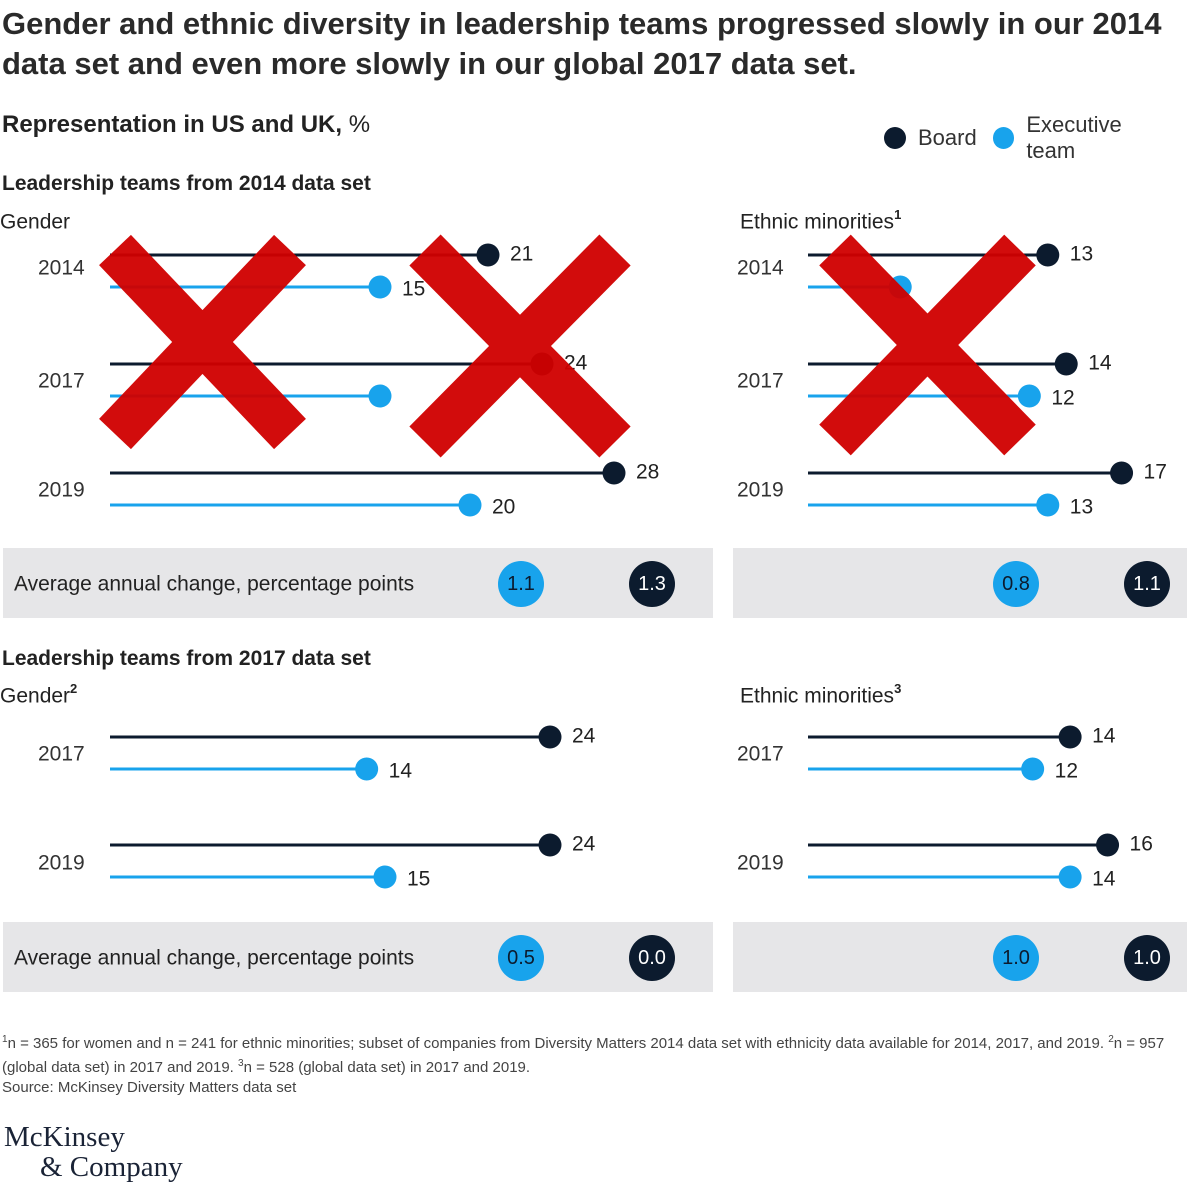  Describe the element at coordinates (760, 490) in the screenshot. I see `panel-2-year-label: 2019` at that location.